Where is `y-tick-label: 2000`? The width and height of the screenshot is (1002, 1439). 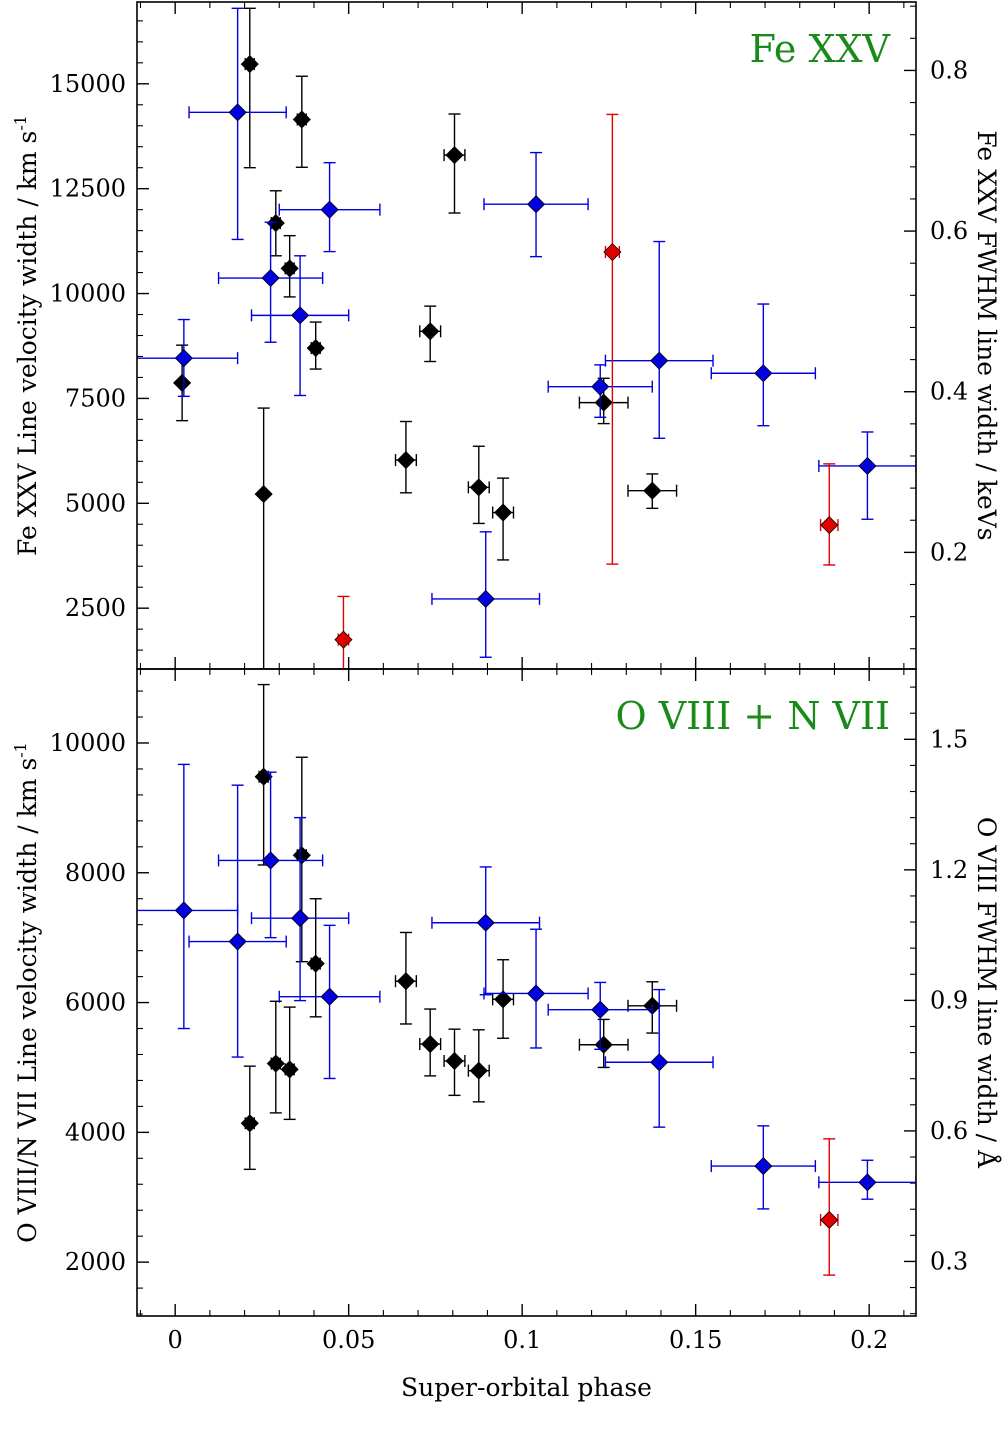 y-tick-label: 2000 is located at coordinates (95, 1262).